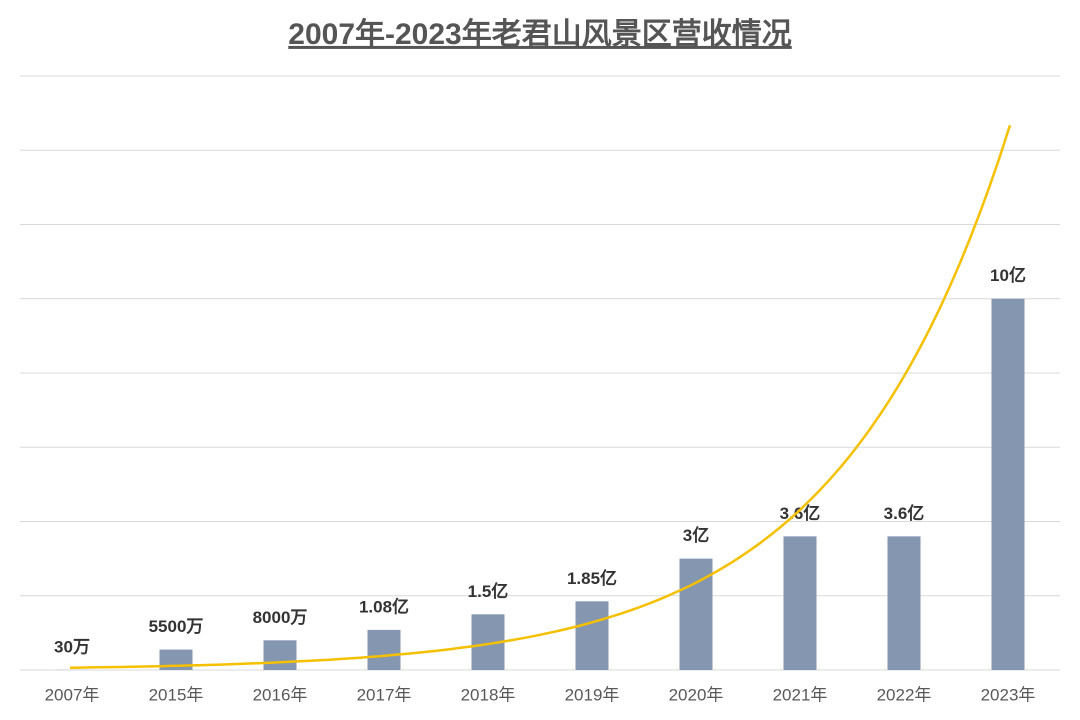 The image size is (1080, 720). Describe the element at coordinates (592, 578) in the screenshot. I see `value-label: 1.85亿` at that location.